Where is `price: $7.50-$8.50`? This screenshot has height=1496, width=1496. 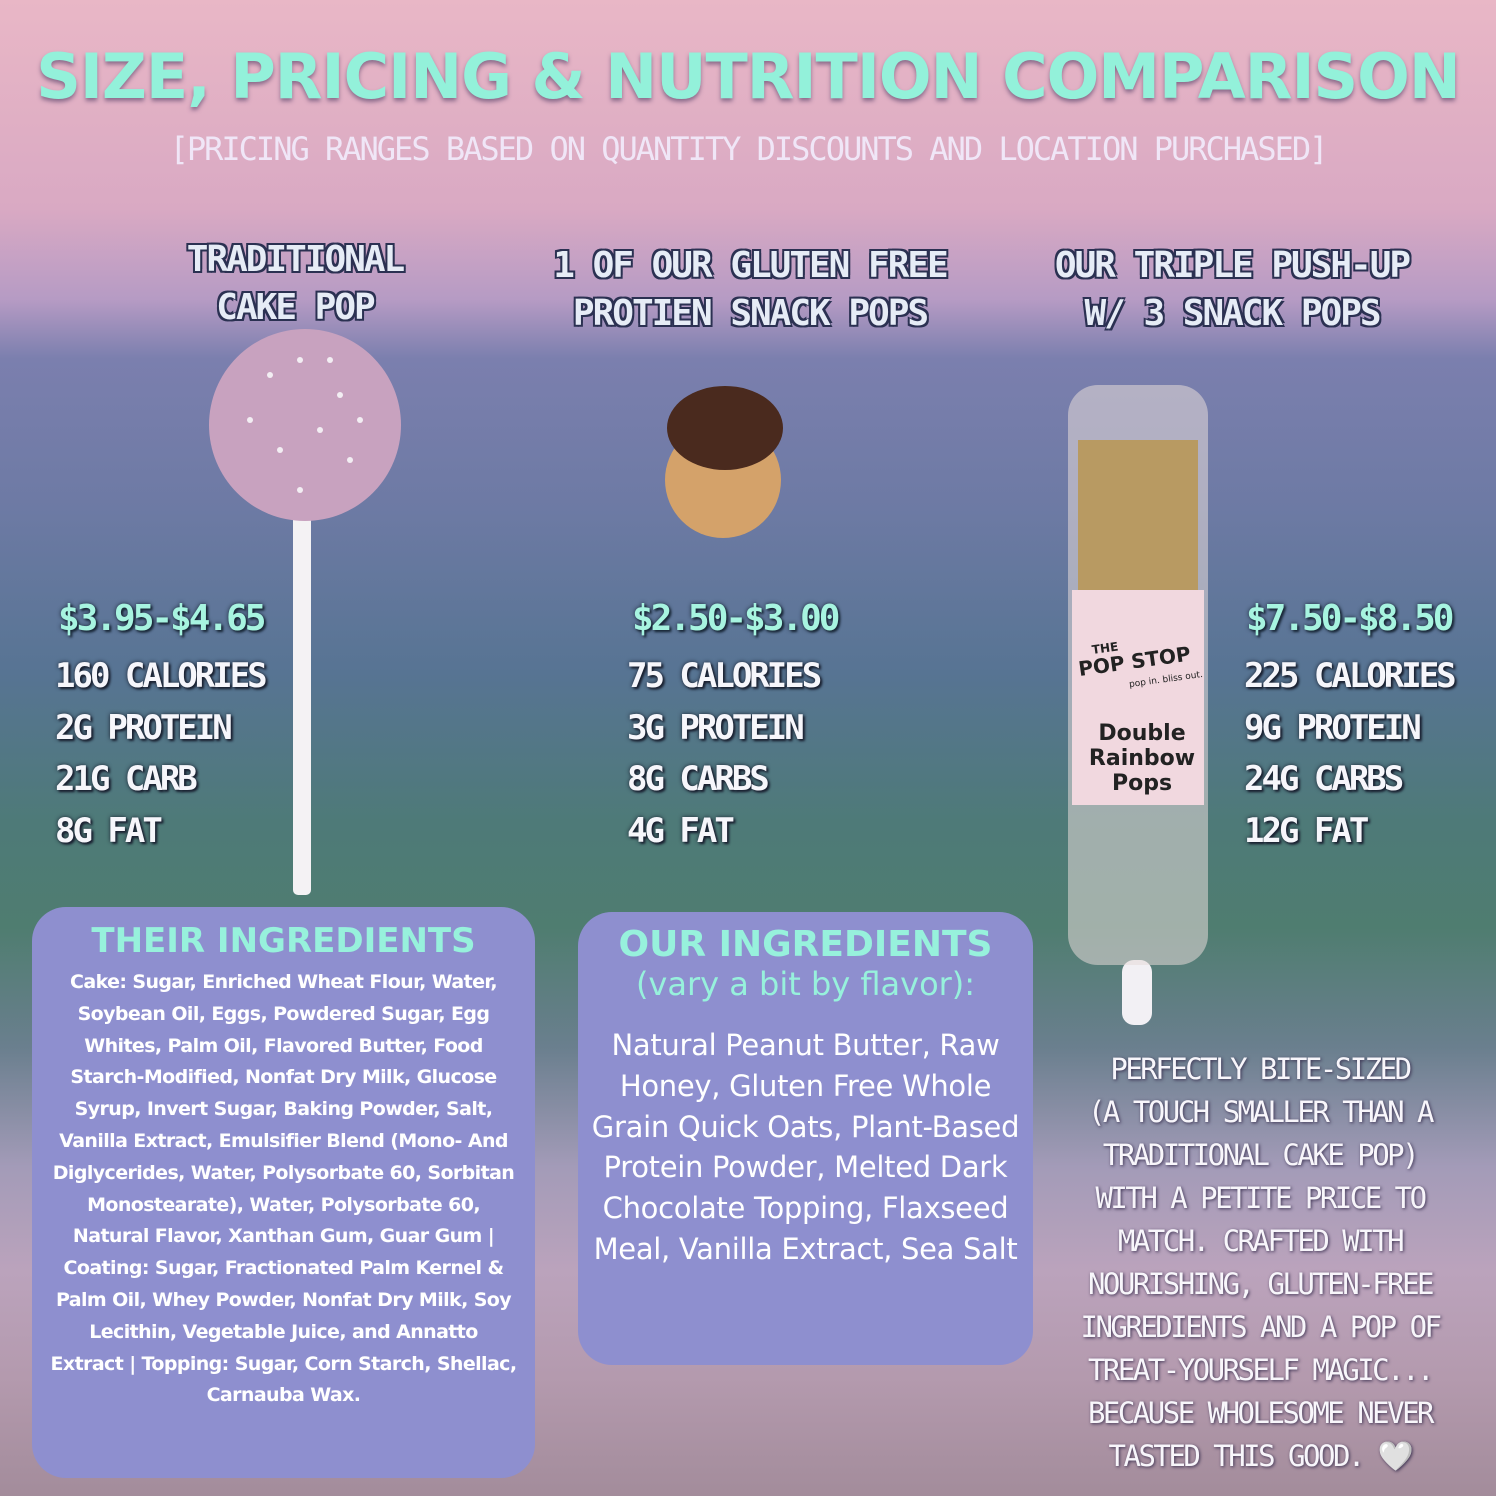 price: $7.50-$8.50 is located at coordinates (1350, 618).